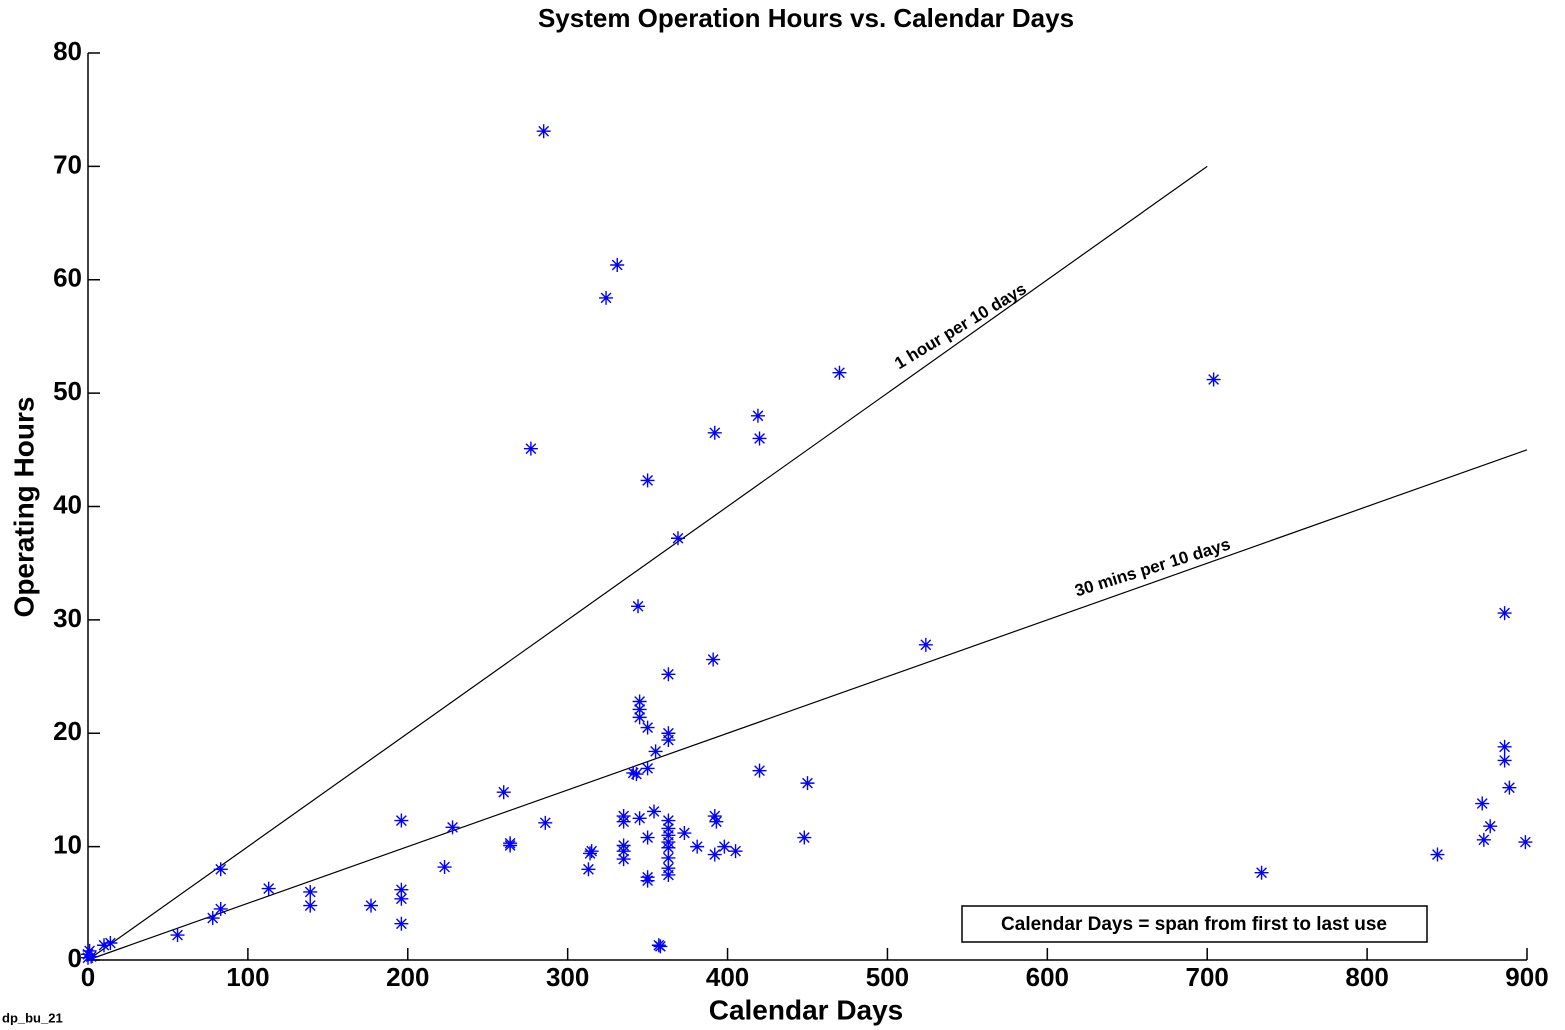 The height and width of the screenshot is (1030, 1565). I want to click on y-tick-label: 20, so click(67, 731).